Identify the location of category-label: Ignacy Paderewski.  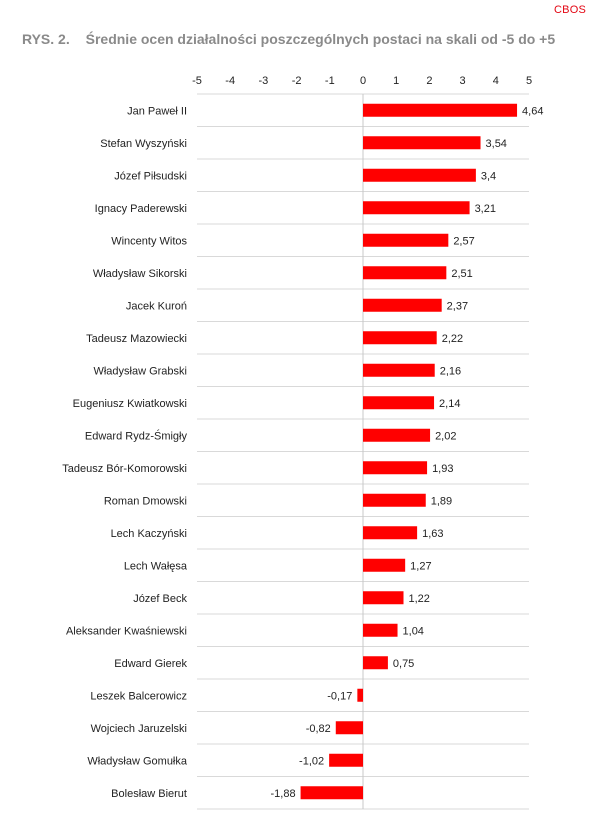
(141, 209).